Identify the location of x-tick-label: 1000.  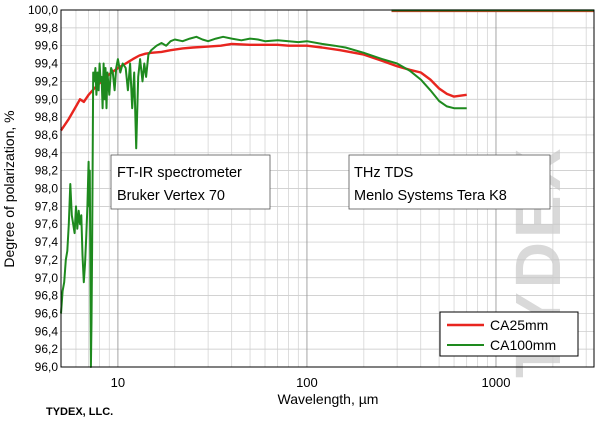
(496, 382).